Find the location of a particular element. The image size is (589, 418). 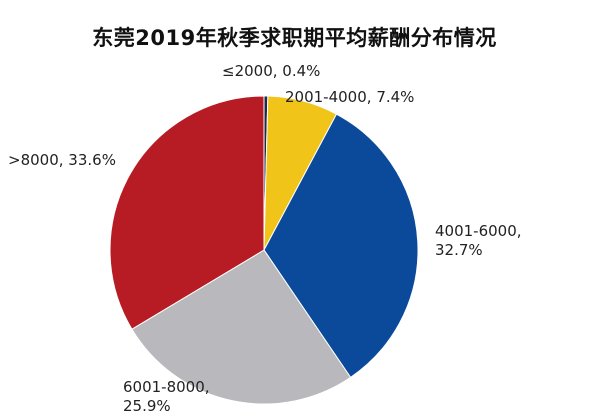

slice-gt8000 is located at coordinates (187, 212).